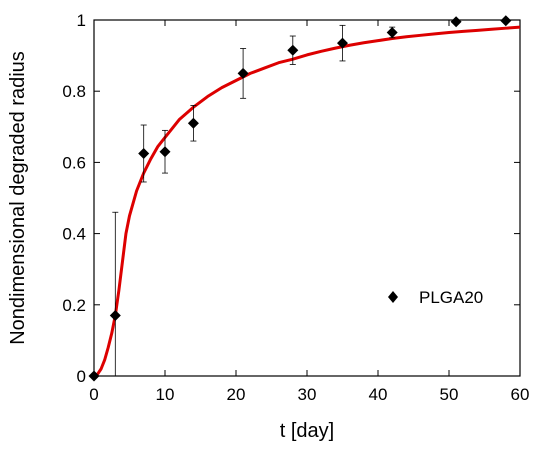 Image resolution: width=550 pixels, height=451 pixels. I want to click on legend: PLGA20, so click(435, 297).